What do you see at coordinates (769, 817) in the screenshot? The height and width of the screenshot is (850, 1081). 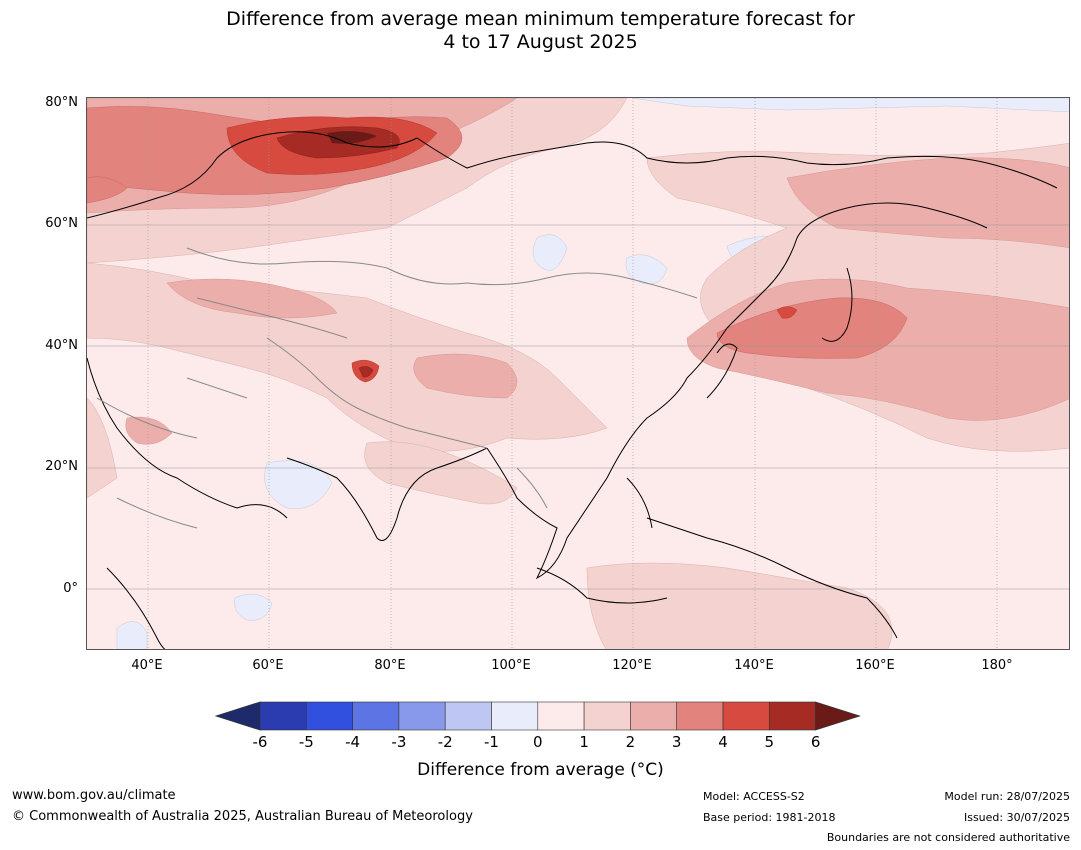 I see `base-period-text: Base period: 1981-2018` at bounding box center [769, 817].